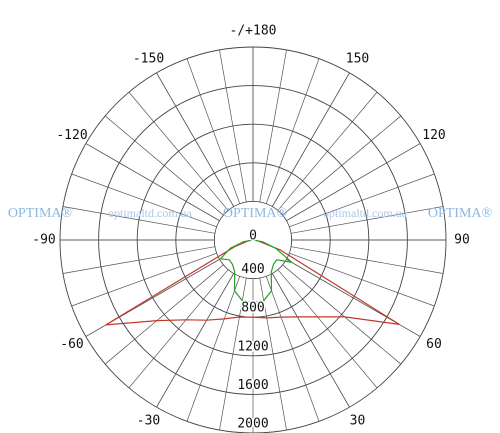  What do you see at coordinates (252, 424) in the screenshot?
I see `radial-tick-label: 2000` at bounding box center [252, 424].